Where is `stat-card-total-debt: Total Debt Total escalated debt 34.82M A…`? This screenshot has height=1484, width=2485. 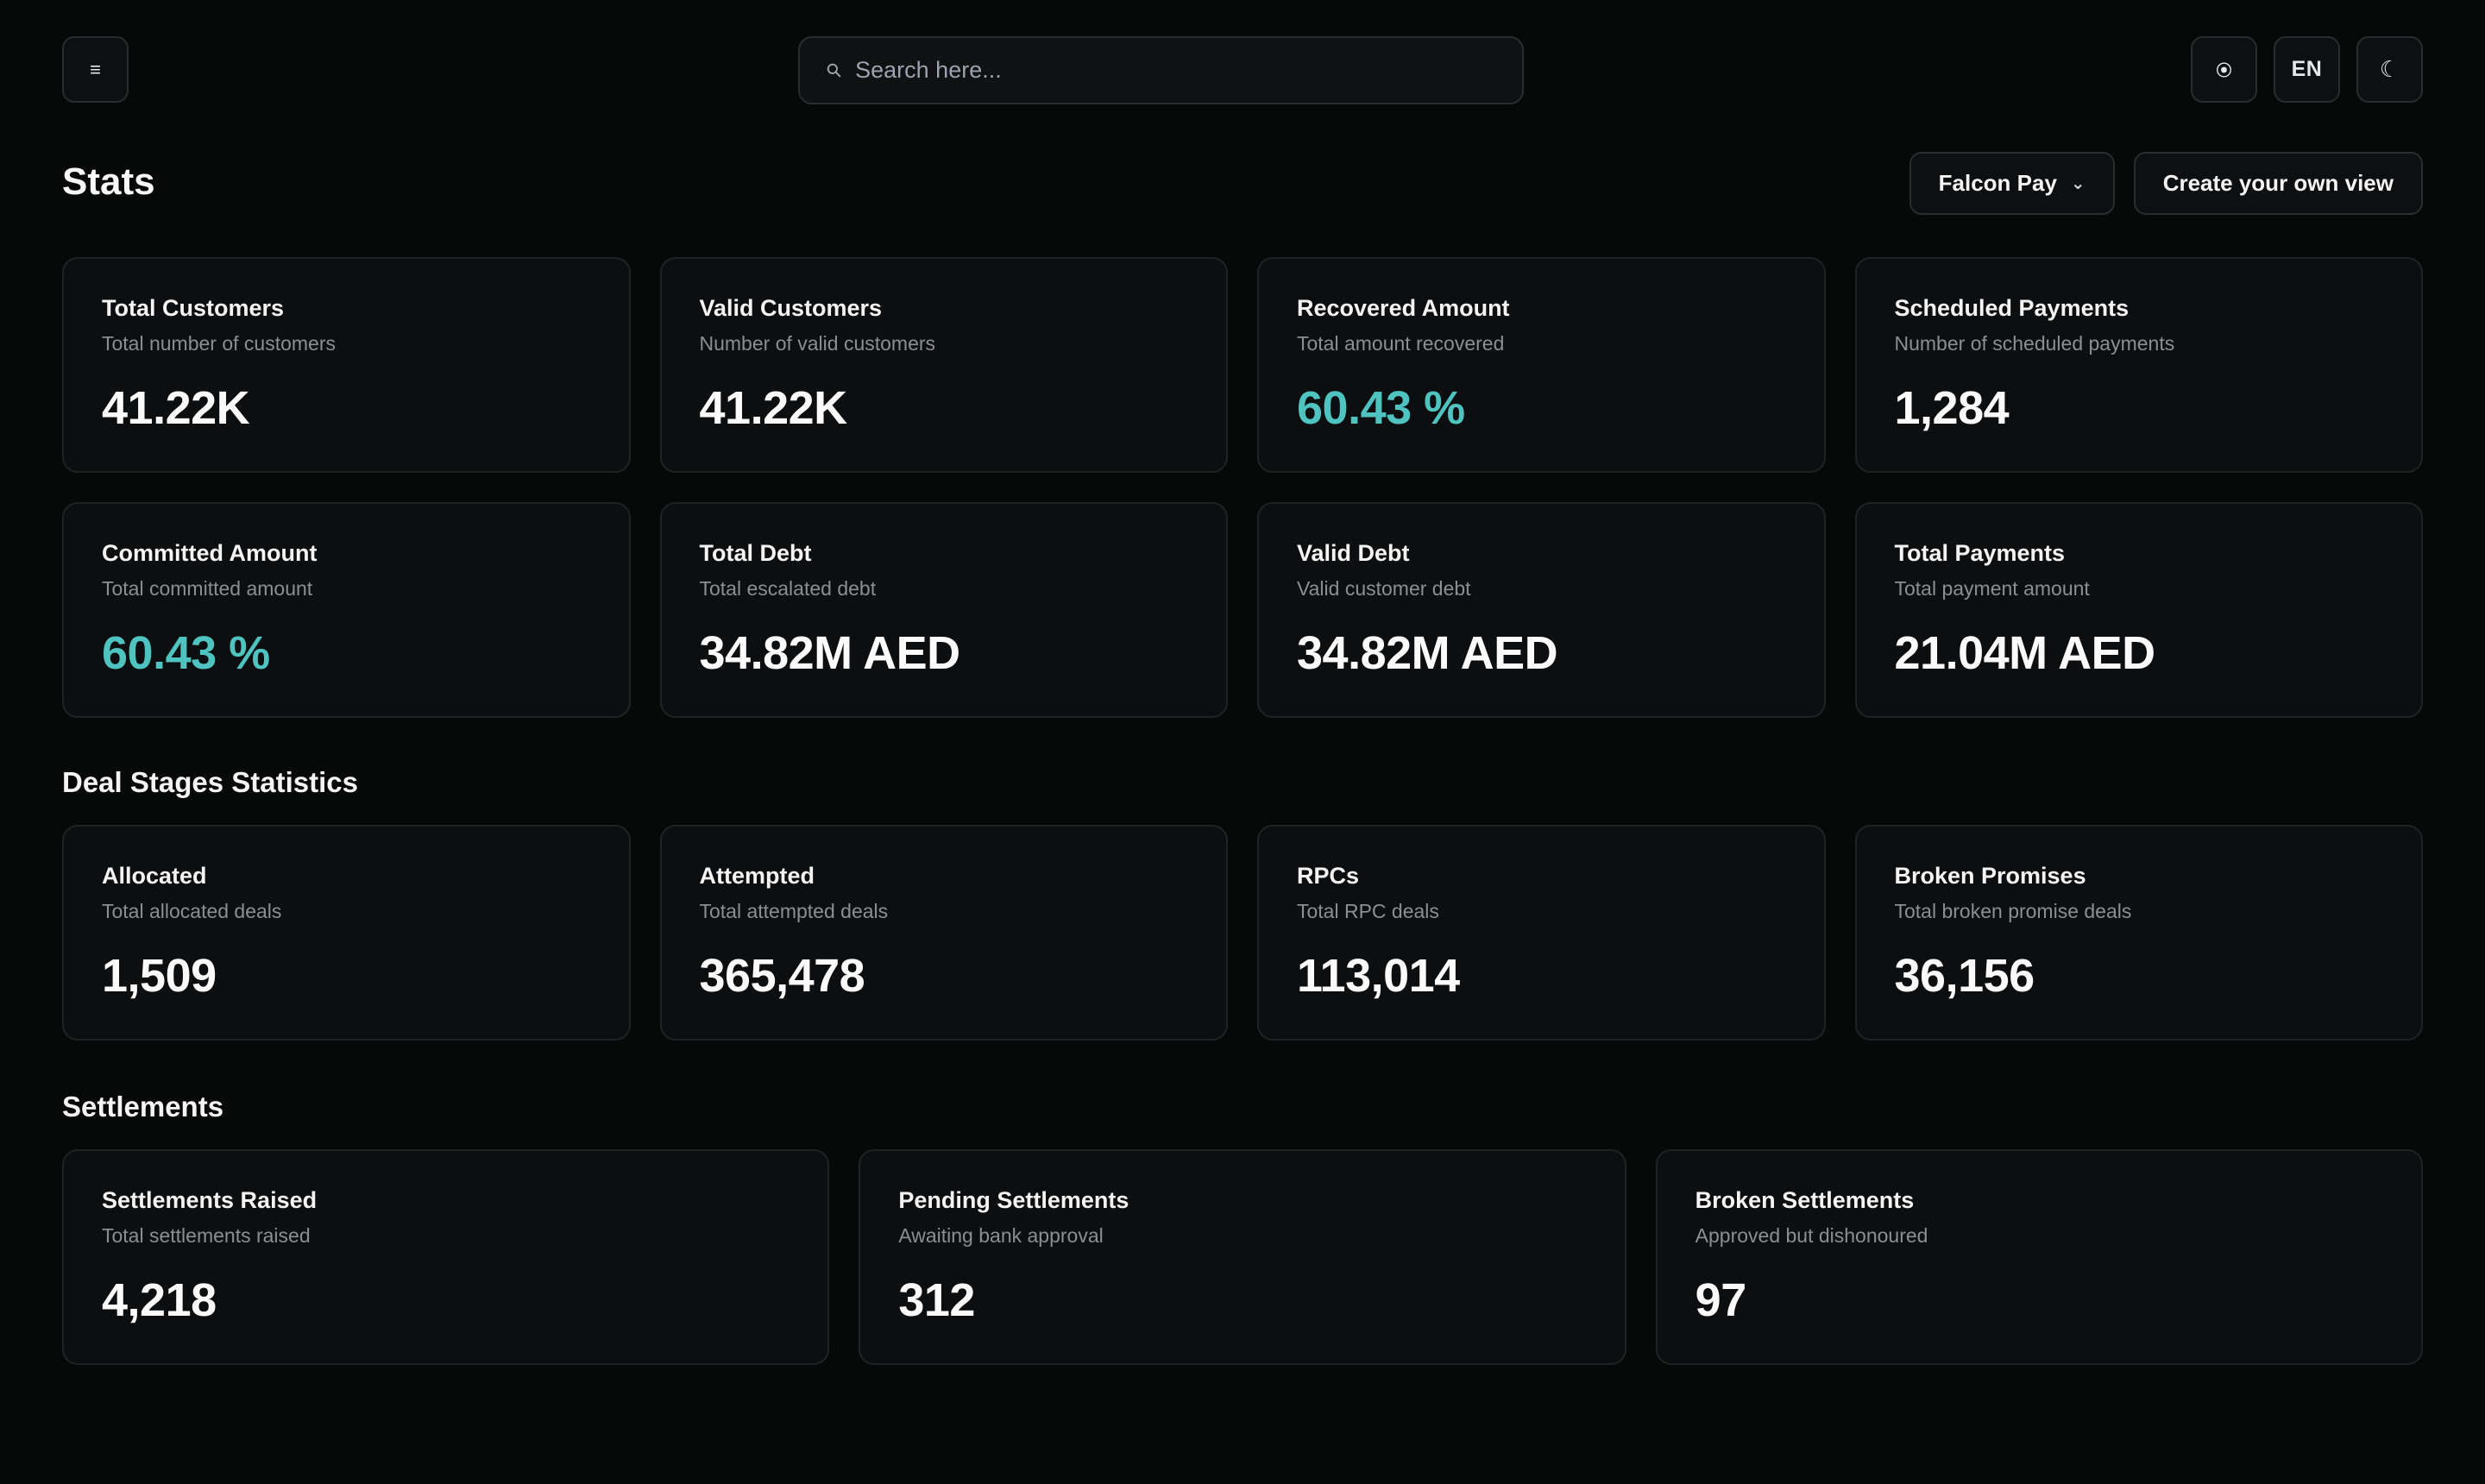 stat-card-total-debt: Total Debt Total escalated debt 34.82M A… is located at coordinates (943, 610).